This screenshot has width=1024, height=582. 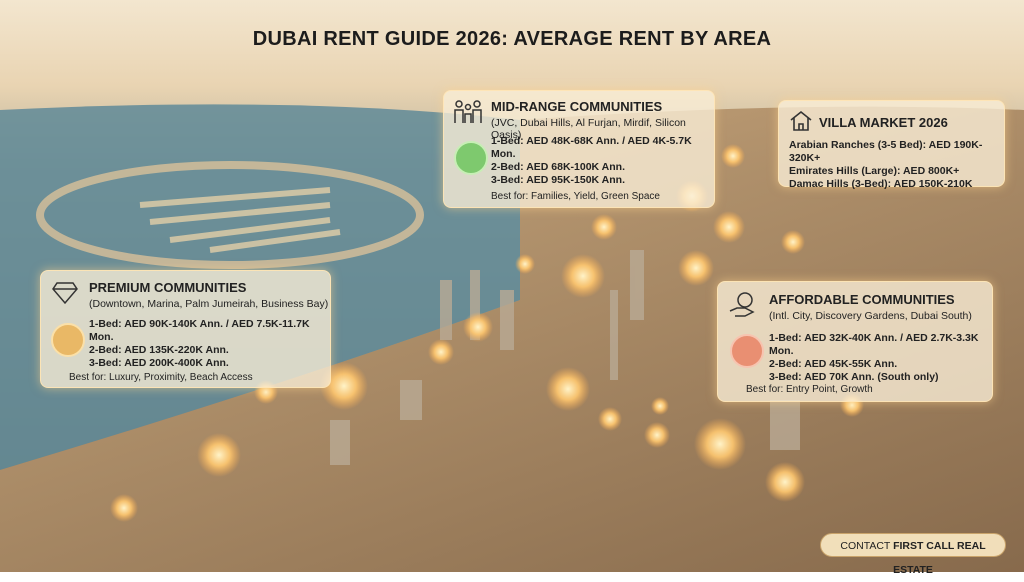 What do you see at coordinates (471, 158) in the screenshot?
I see `plant-icon` at bounding box center [471, 158].